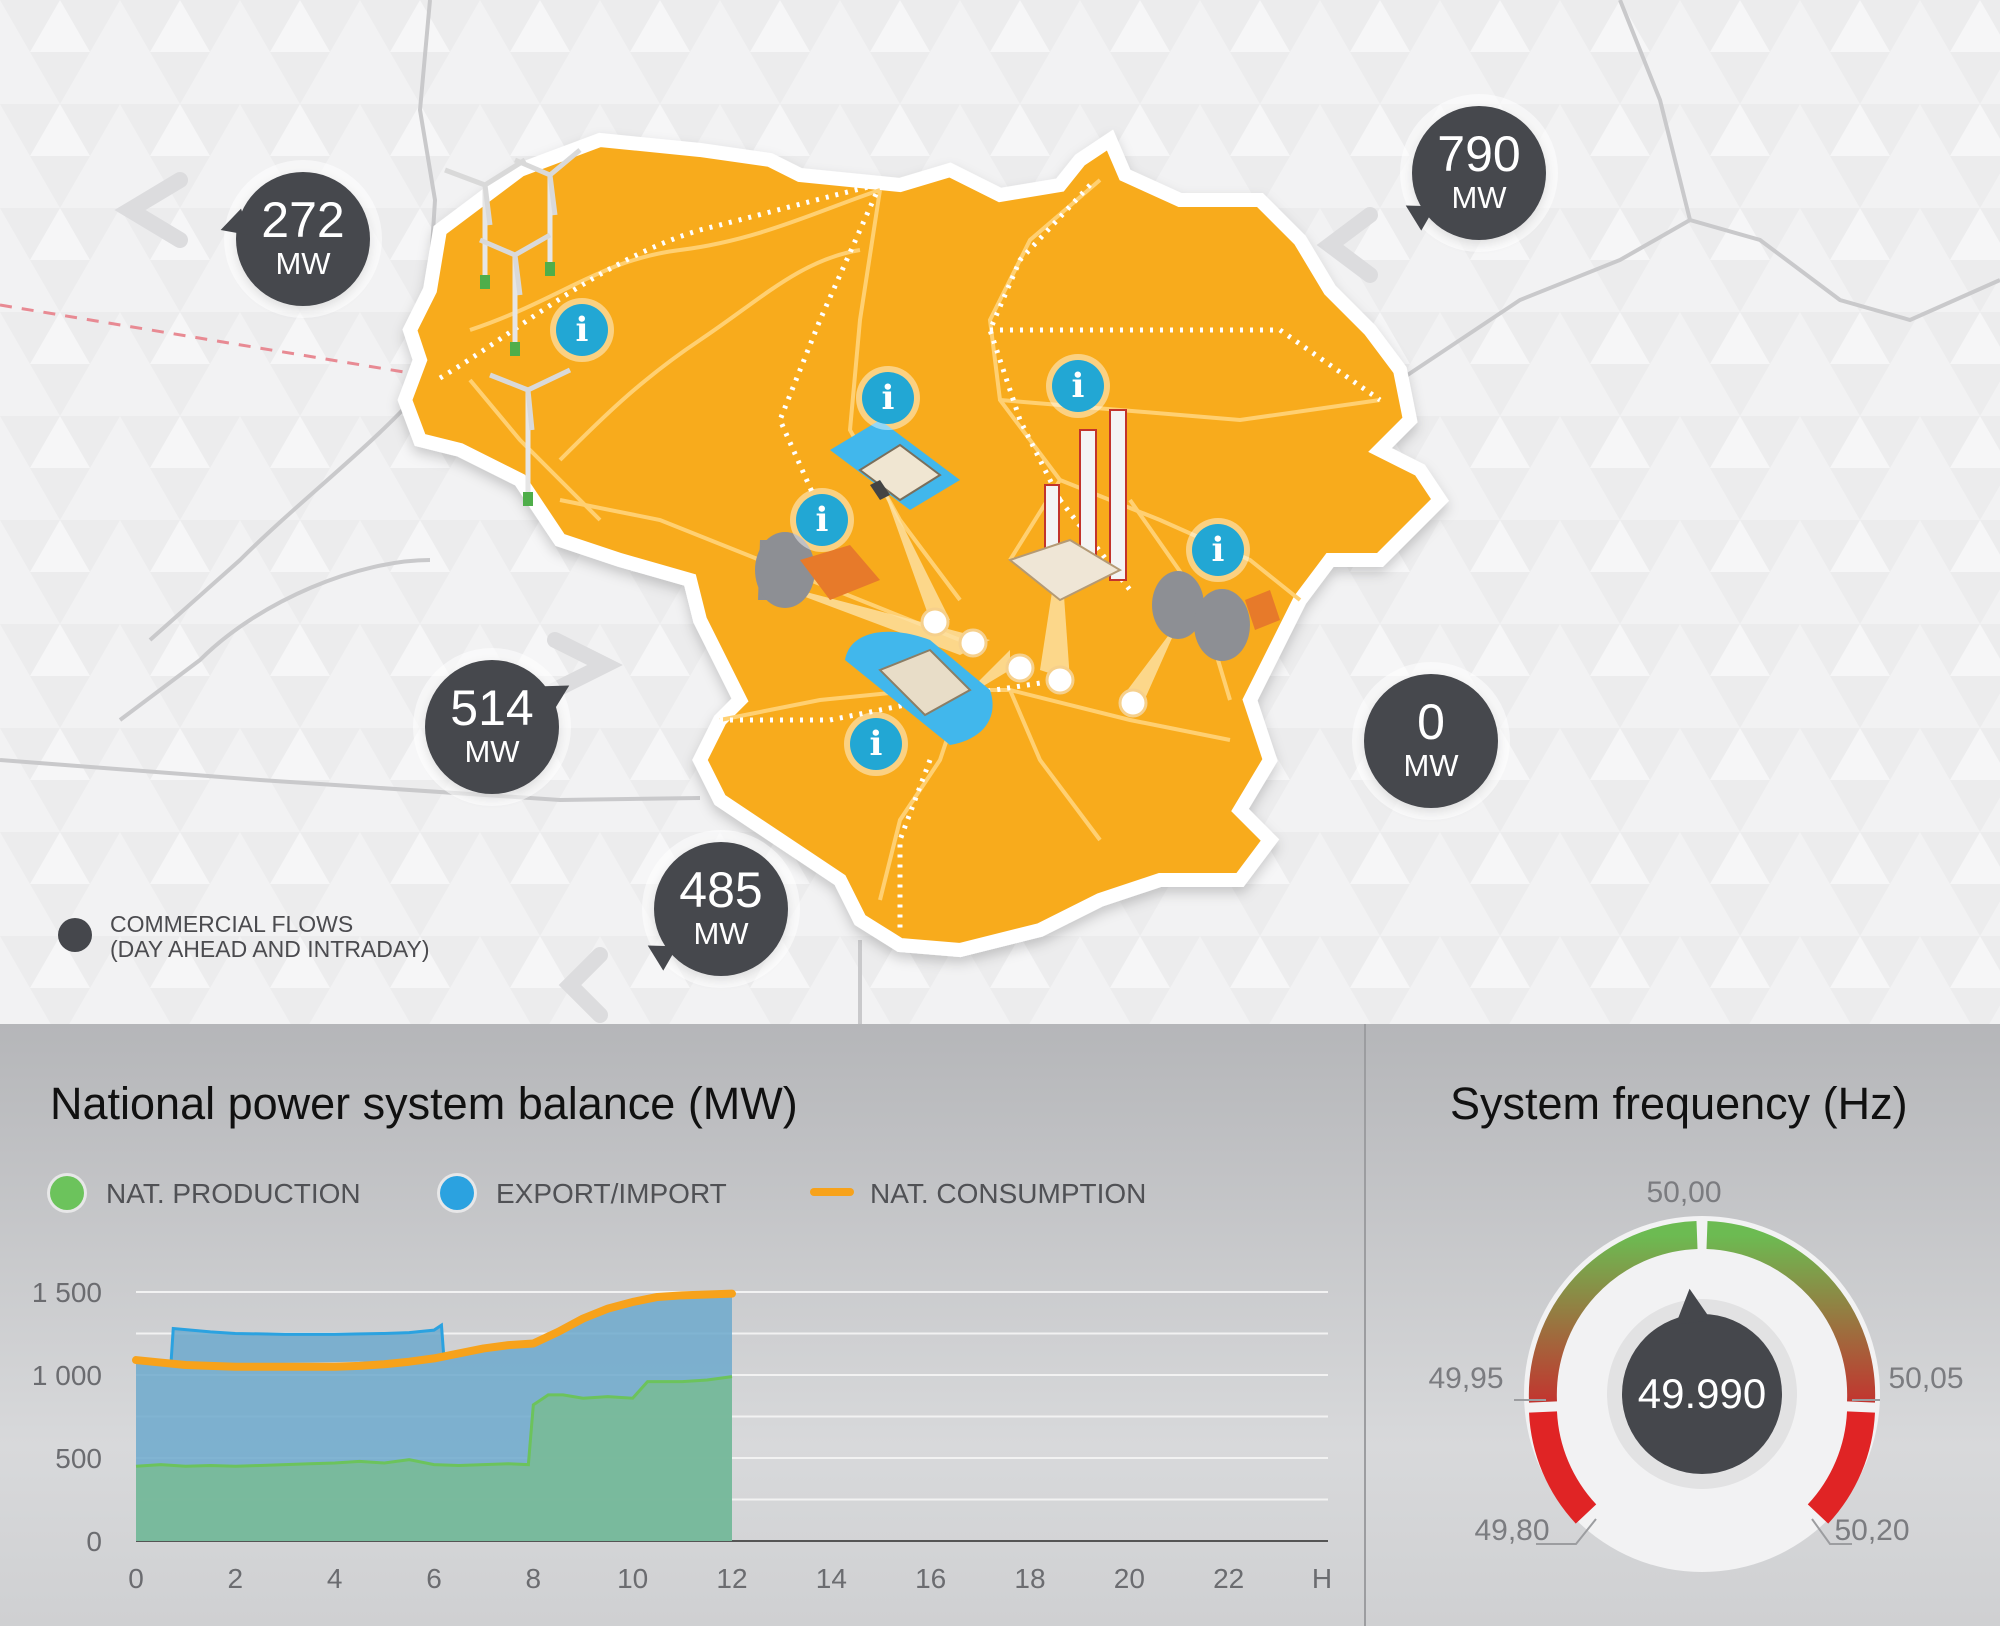 The width and height of the screenshot is (2000, 1626). What do you see at coordinates (582, 330) in the screenshot?
I see `info-icon-wind-park: i` at bounding box center [582, 330].